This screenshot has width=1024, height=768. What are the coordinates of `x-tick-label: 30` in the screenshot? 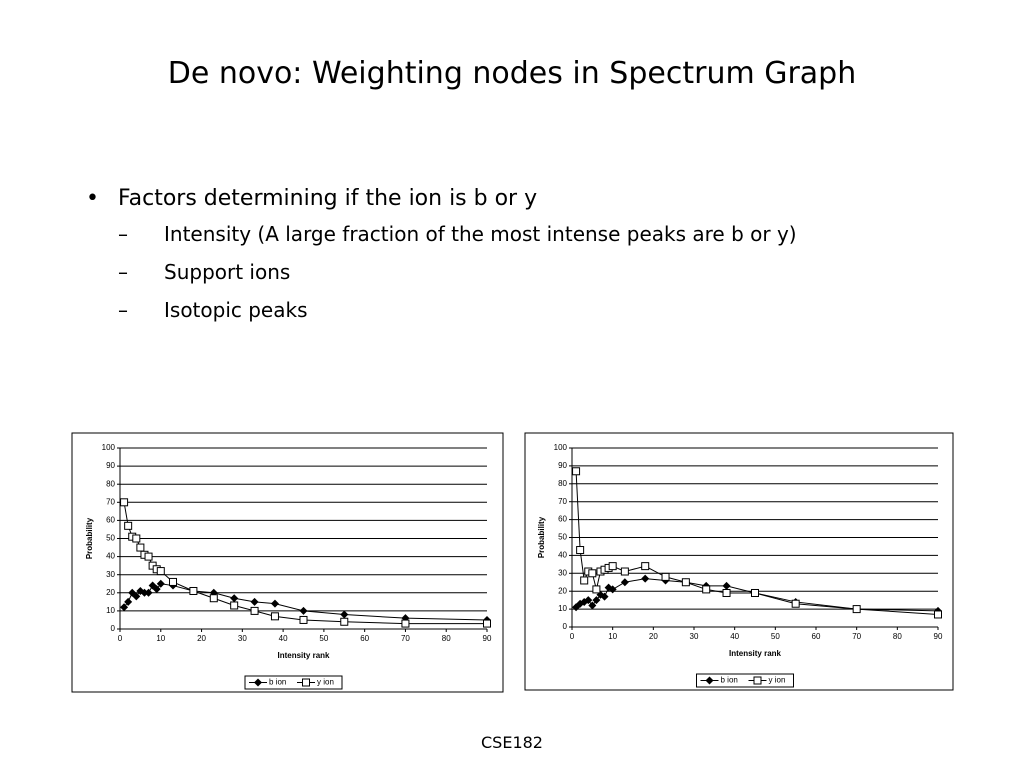 It's located at (694, 636).